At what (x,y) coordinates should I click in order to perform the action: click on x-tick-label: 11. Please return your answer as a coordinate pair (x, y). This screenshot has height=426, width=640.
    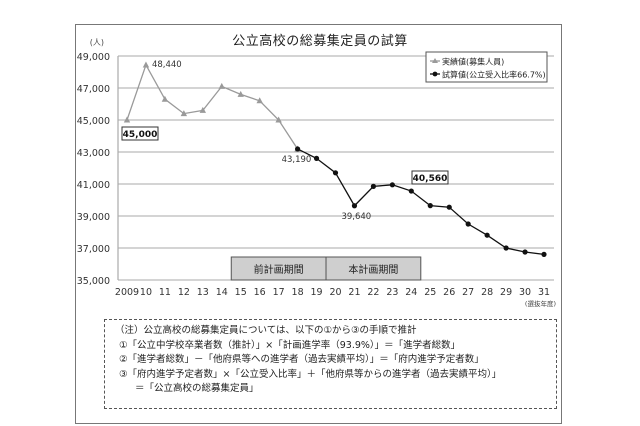
    Looking at the image, I should click on (165, 292).